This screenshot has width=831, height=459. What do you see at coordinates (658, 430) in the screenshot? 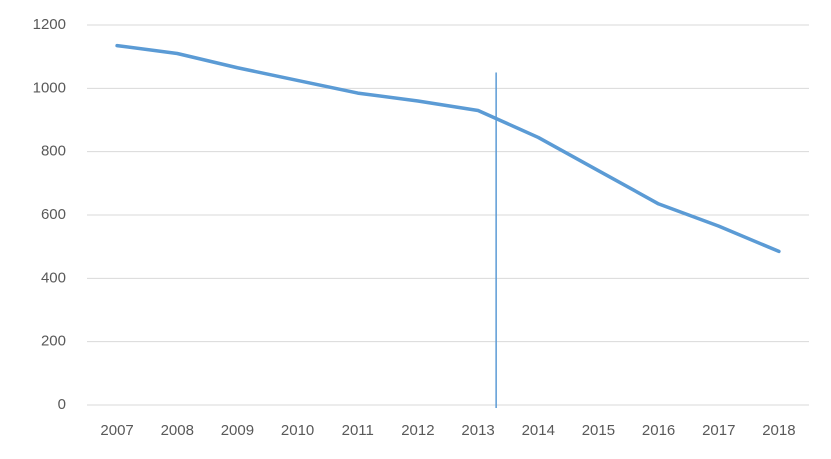
I see `x-tick-label: 2016` at bounding box center [658, 430].